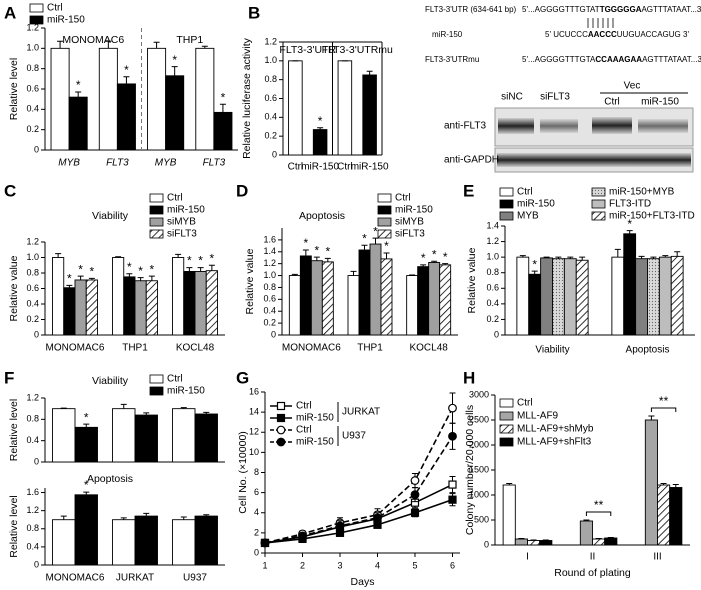  I want to click on y-tick-label: 2000, so click(479, 444).